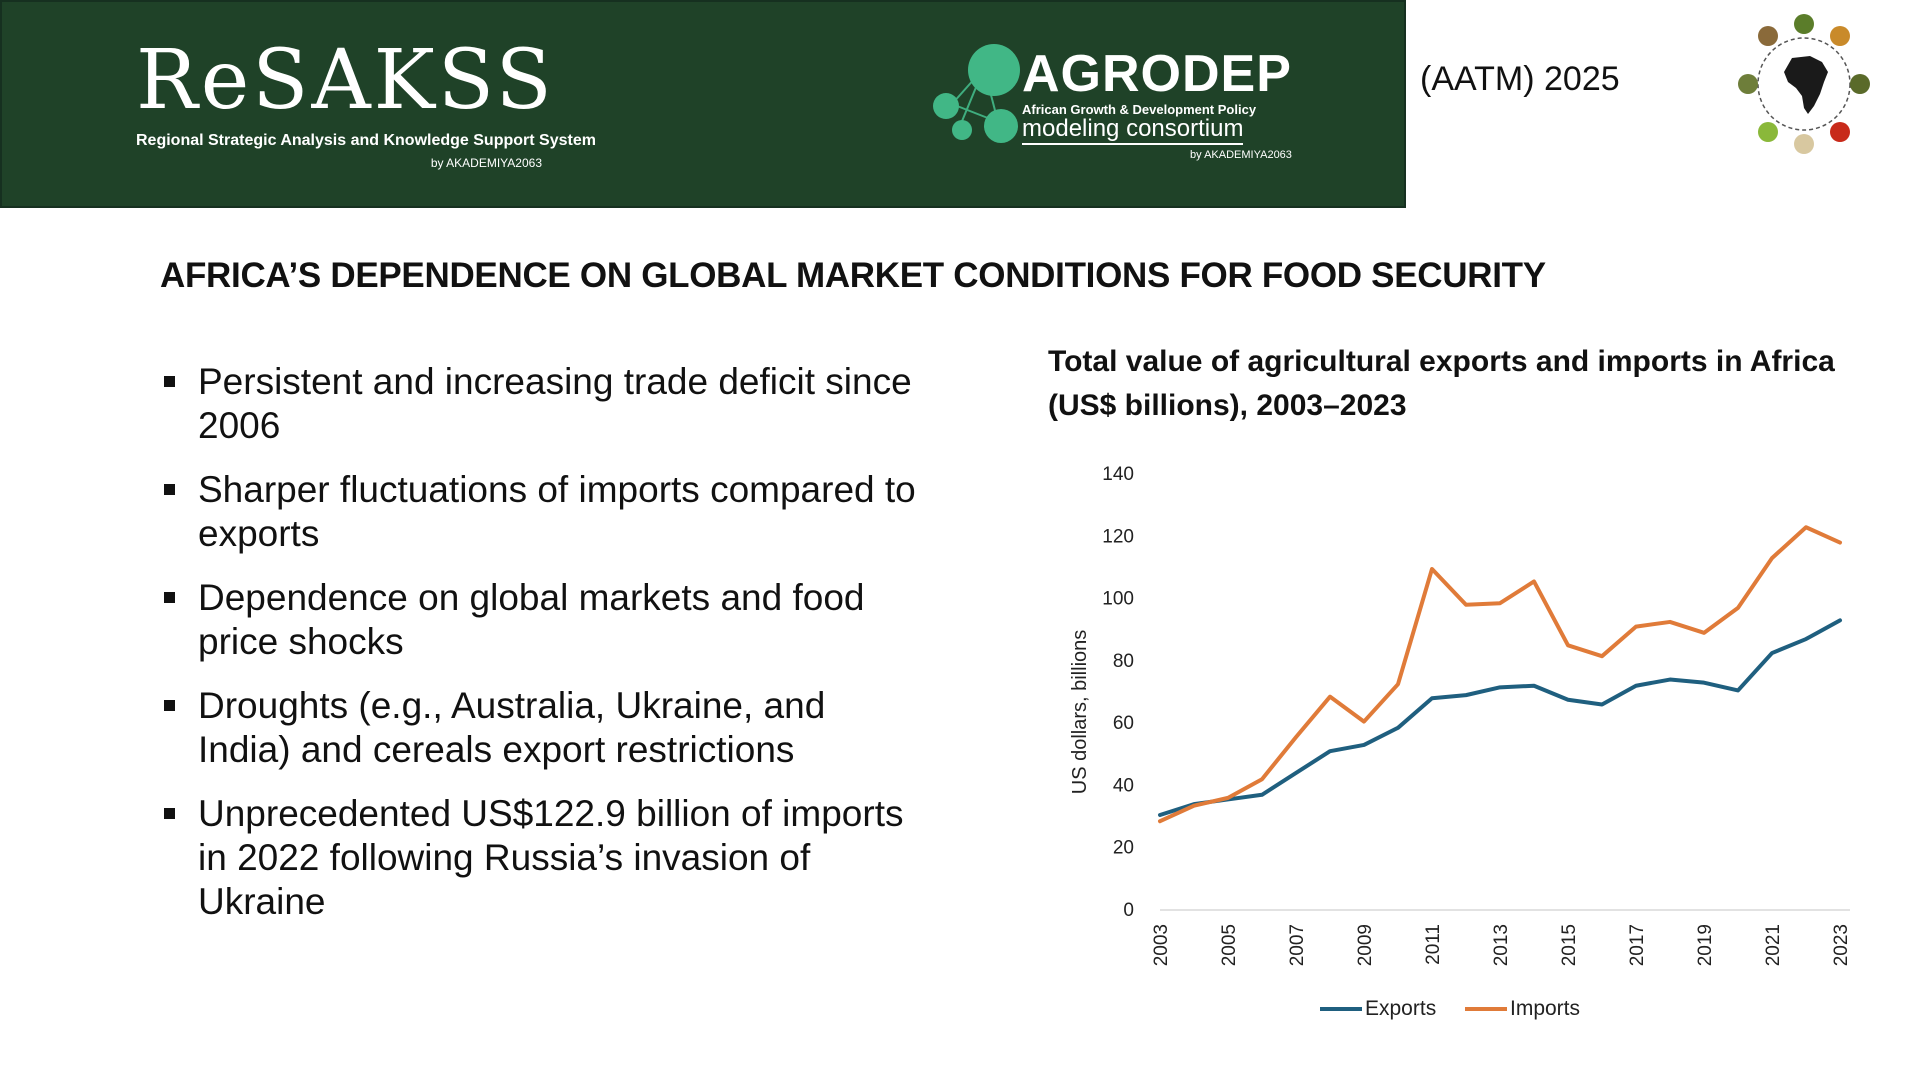  What do you see at coordinates (1400, 1008) in the screenshot?
I see `legend-label-exports: Exports` at bounding box center [1400, 1008].